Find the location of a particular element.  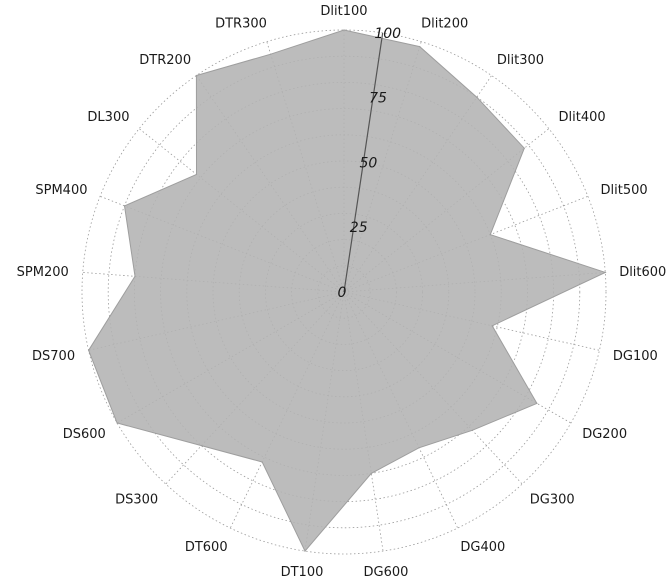

category-label: DS300 is located at coordinates (136, 500).